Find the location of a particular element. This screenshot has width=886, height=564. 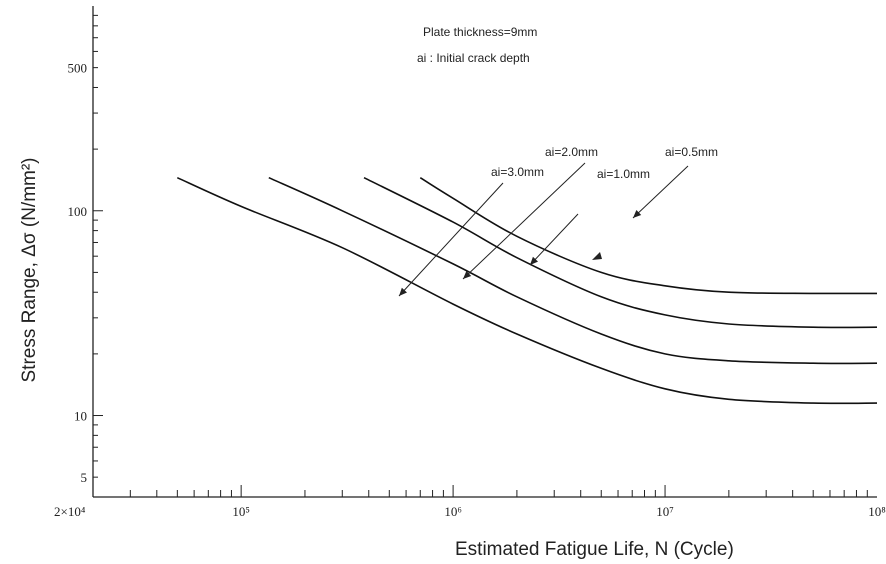

series-label-ai-3-0: ai=3.0mm is located at coordinates (517, 172).